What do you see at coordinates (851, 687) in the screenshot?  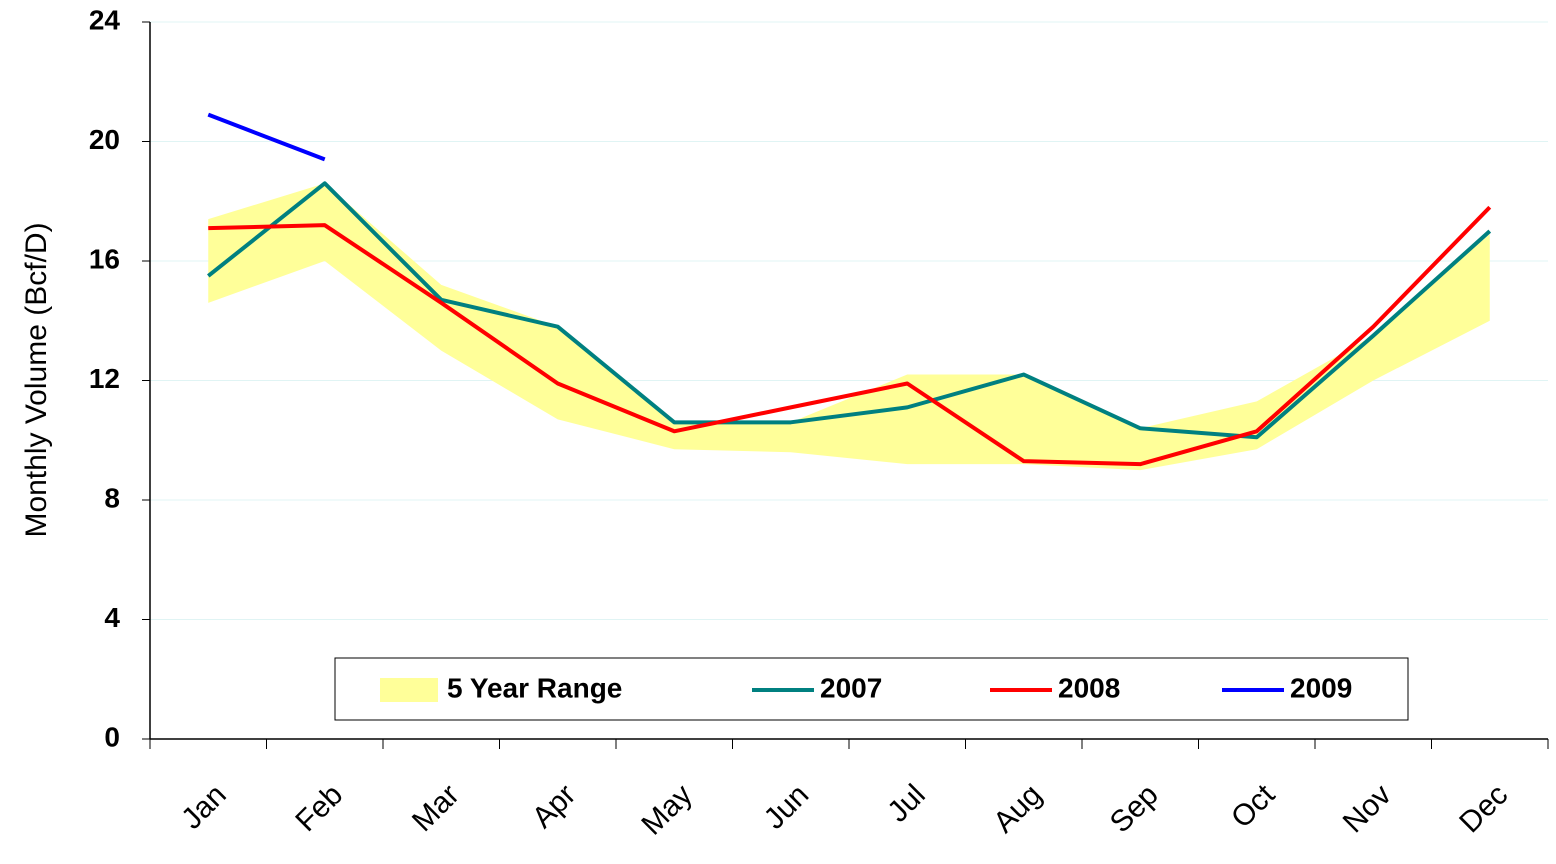 I see `legend-label: 2007` at bounding box center [851, 687].